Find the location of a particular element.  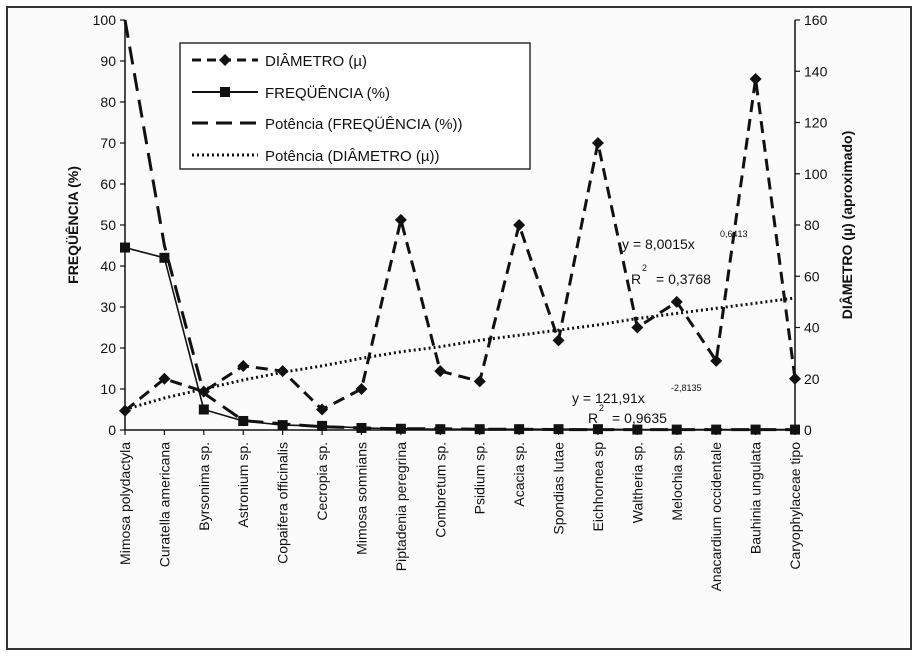

legend-label: FREQÜÊNCIA (%) is located at coordinates (327, 93).